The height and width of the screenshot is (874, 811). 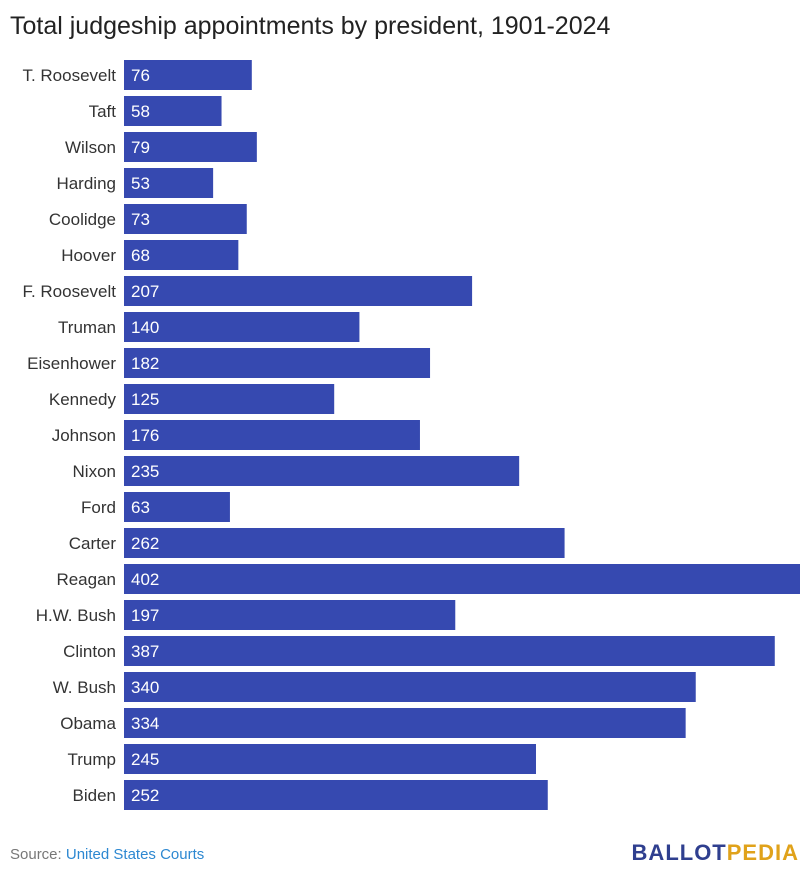 I want to click on source-prefix: Source:, so click(x=38, y=854).